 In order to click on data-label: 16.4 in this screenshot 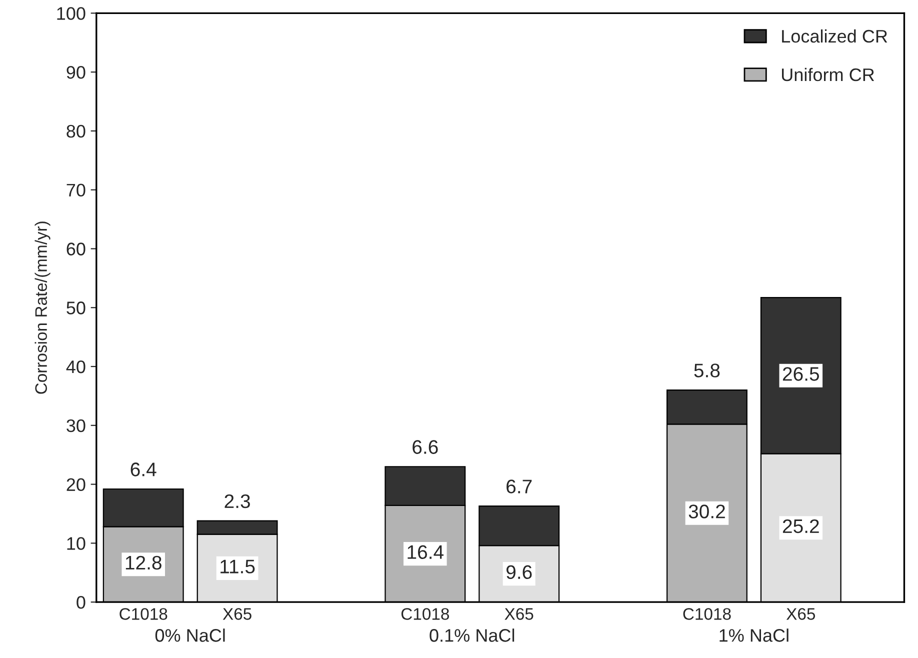, I will do `click(426, 552)`.